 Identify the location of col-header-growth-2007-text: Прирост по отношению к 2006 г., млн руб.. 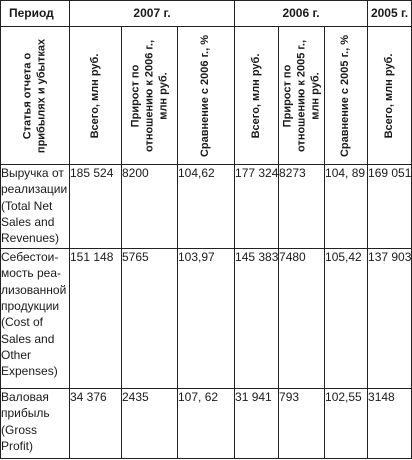
(148, 95).